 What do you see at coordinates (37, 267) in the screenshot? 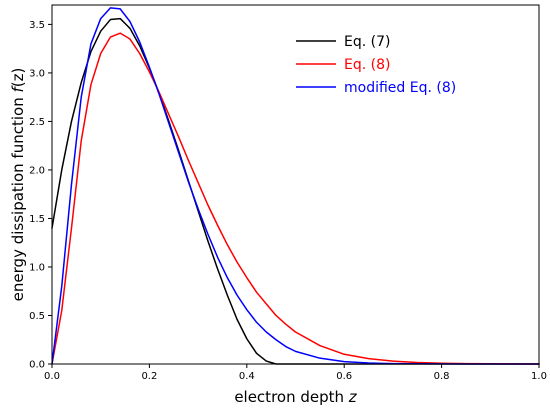
I see `y-tick-label: 1.0` at bounding box center [37, 267].